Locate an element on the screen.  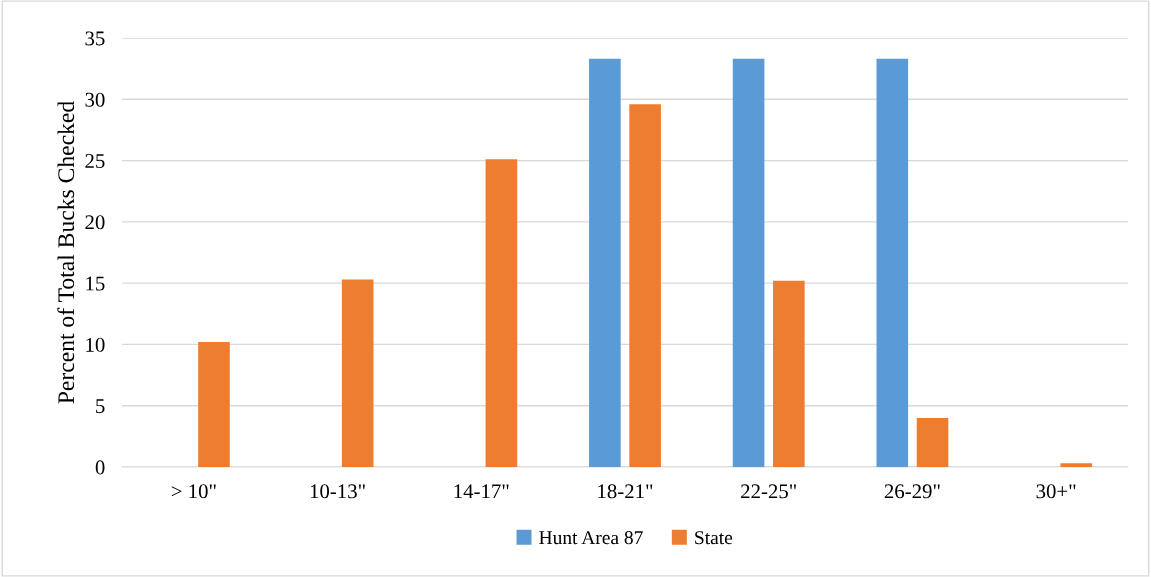
legend-label: State is located at coordinates (714, 538).